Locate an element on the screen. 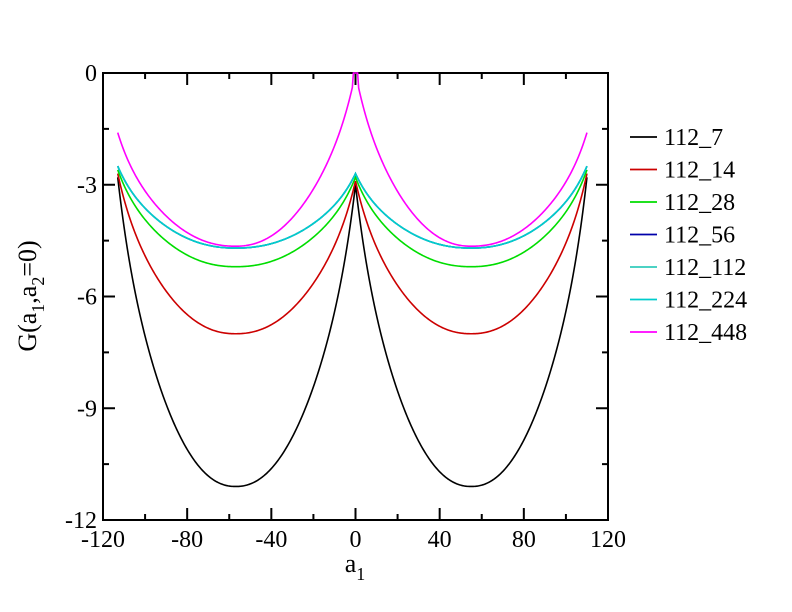 The width and height of the screenshot is (792, 612). legend-label: 112_448 is located at coordinates (705, 333).